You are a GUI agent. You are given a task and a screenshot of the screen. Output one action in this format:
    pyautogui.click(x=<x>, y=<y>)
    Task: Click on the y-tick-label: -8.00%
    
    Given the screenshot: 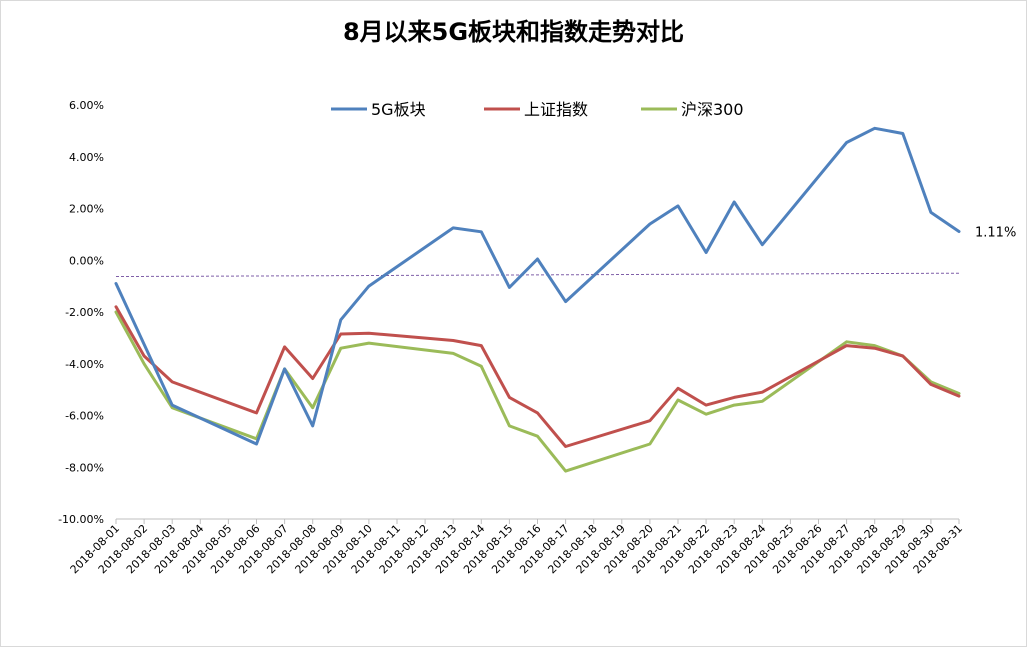 What is the action you would take?
    pyautogui.click(x=84, y=467)
    